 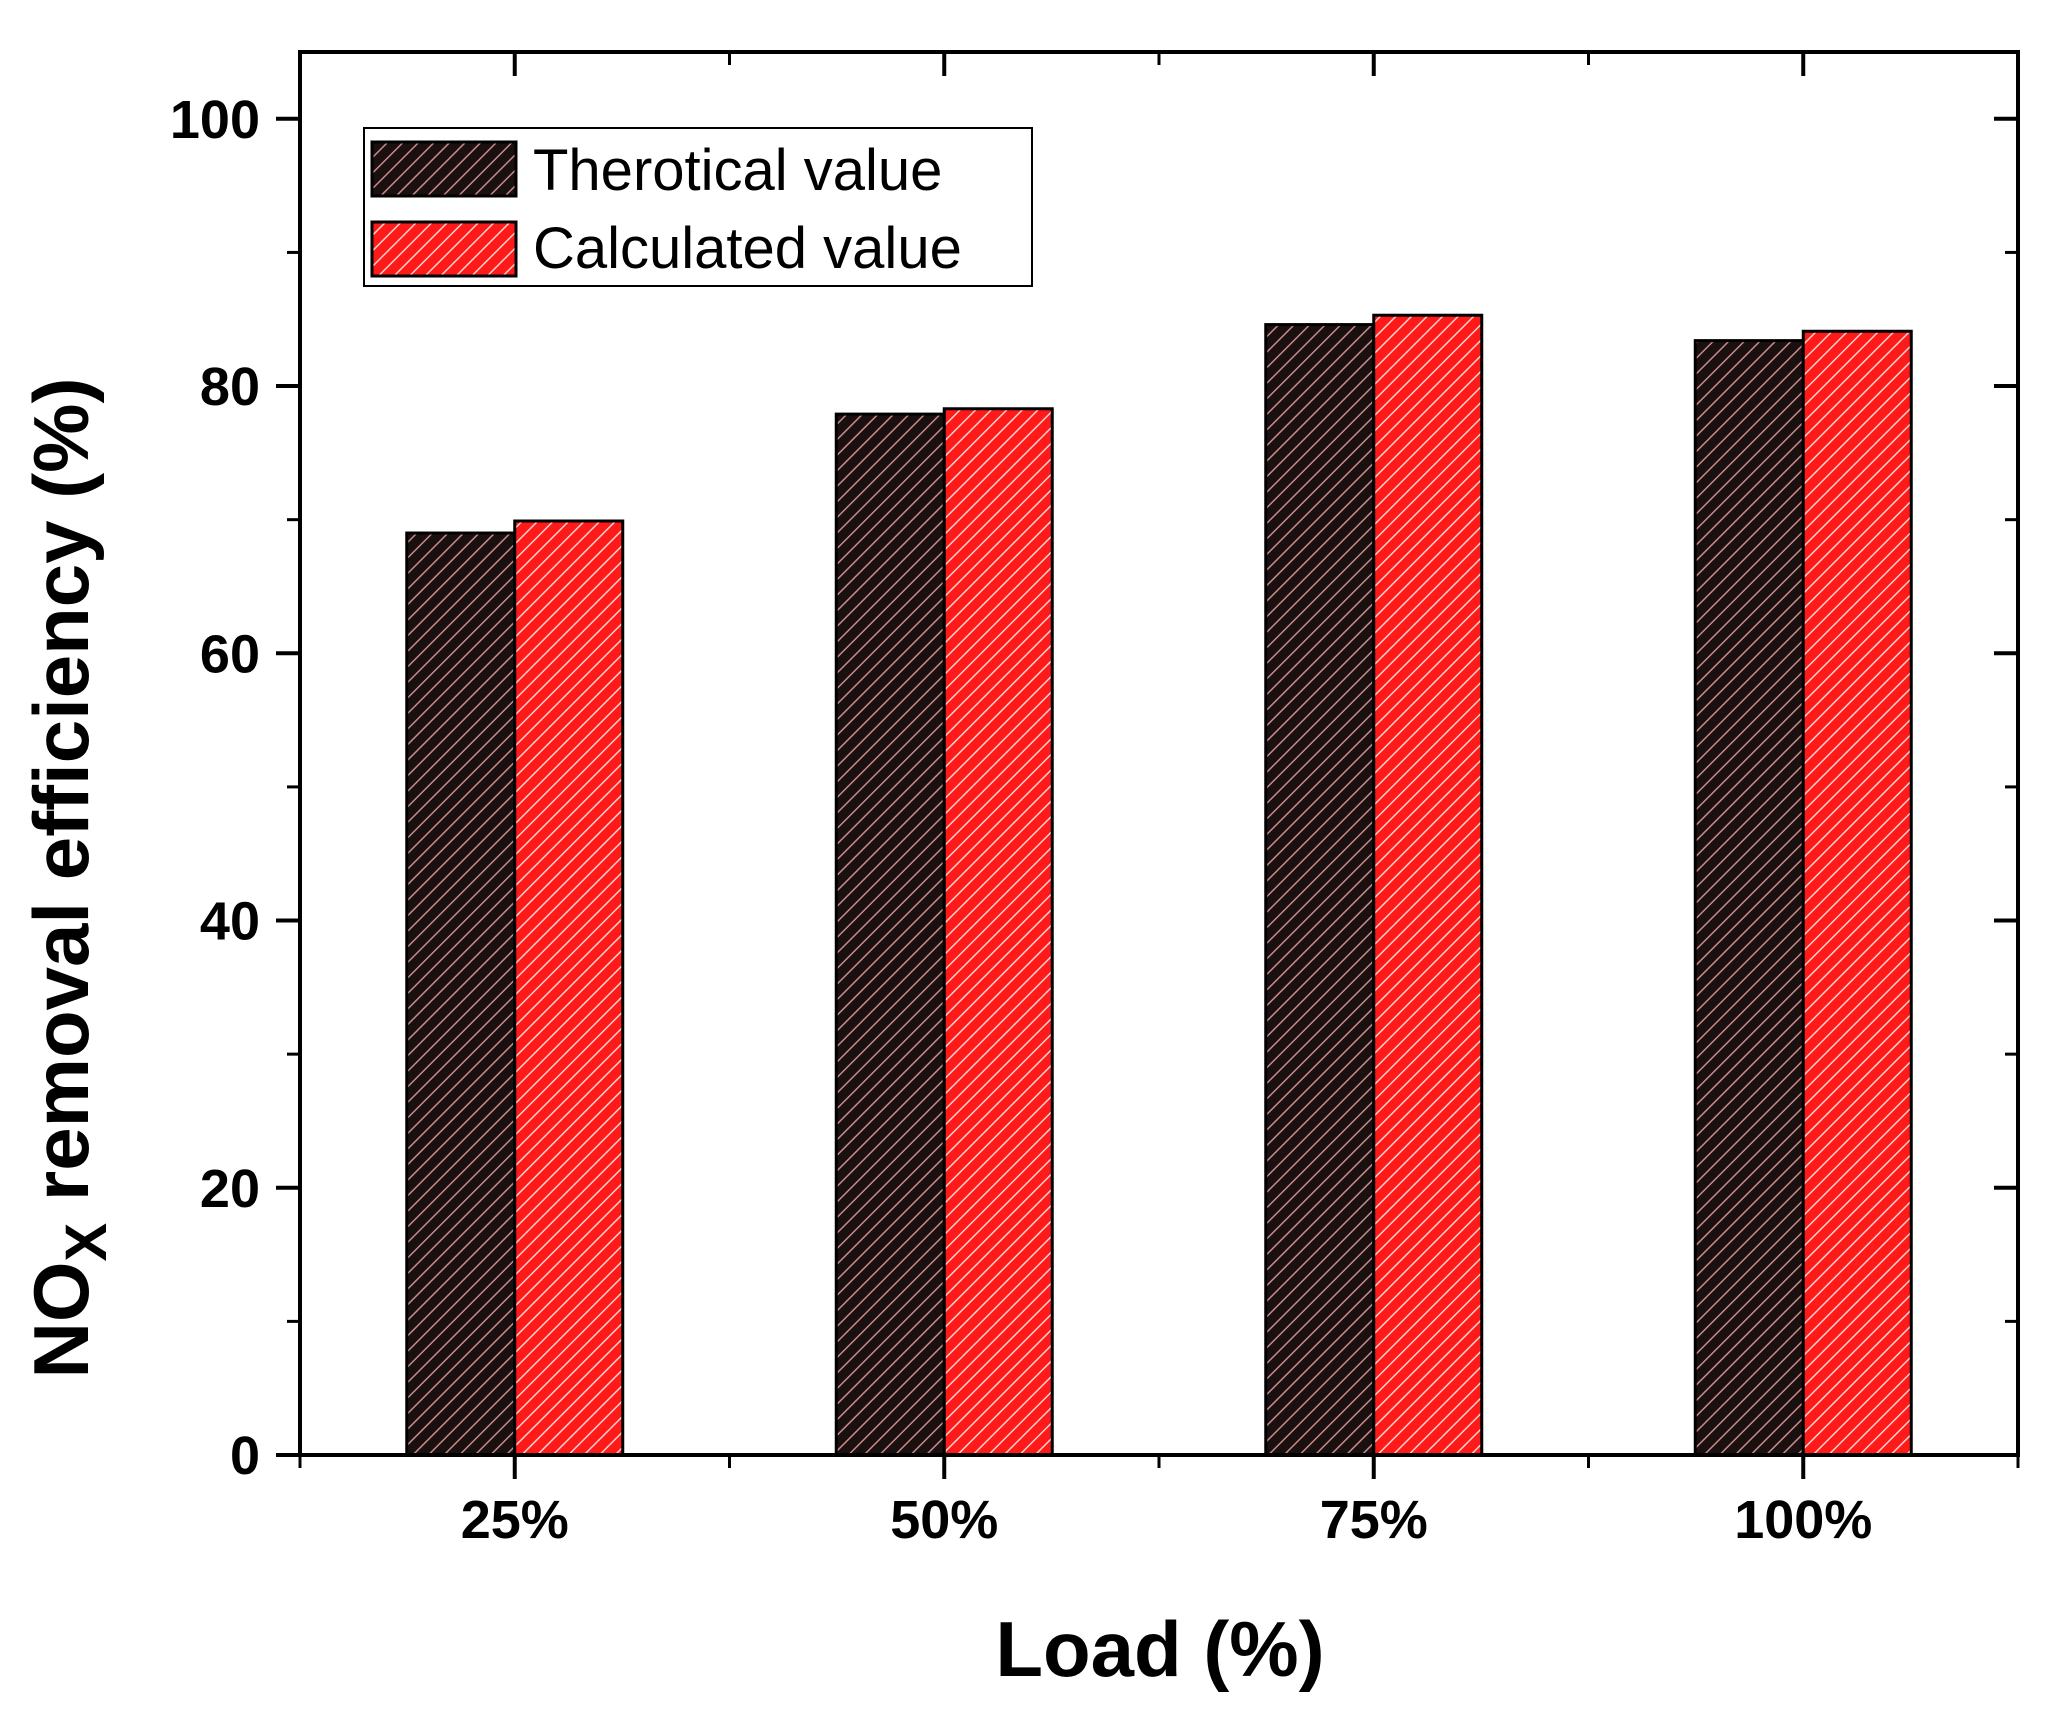 What do you see at coordinates (1320, 890) in the screenshot?
I see `bar-therotical-75pct` at bounding box center [1320, 890].